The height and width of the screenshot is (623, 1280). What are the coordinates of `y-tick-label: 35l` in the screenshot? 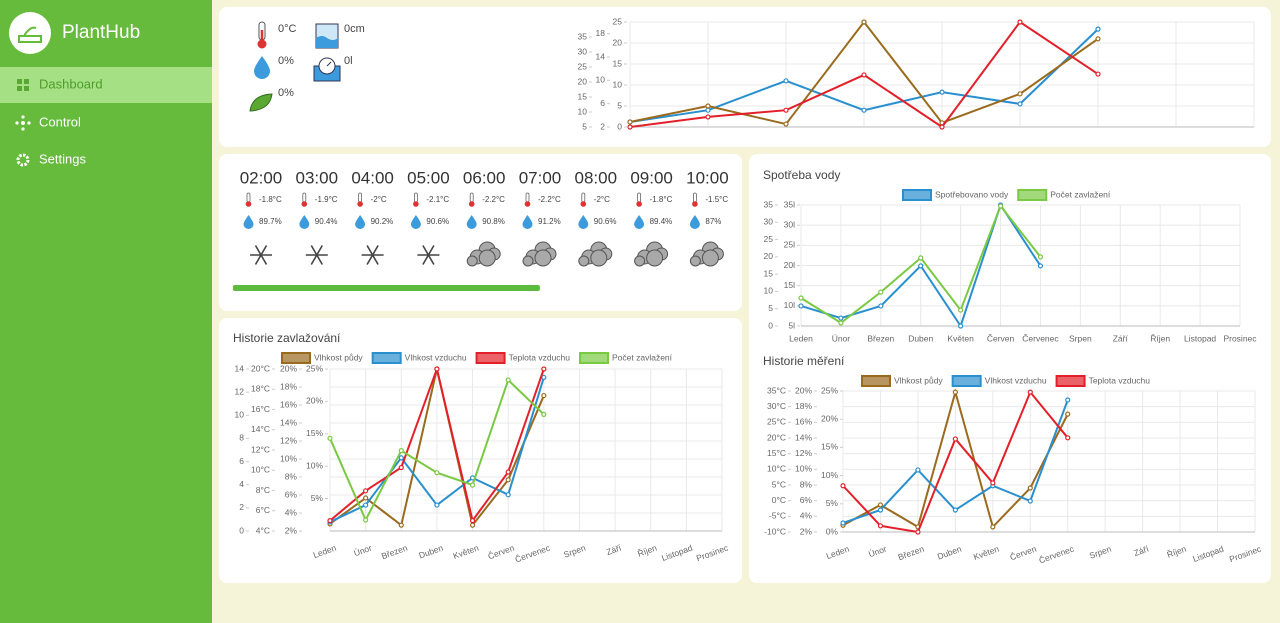 It's located at (789, 204).